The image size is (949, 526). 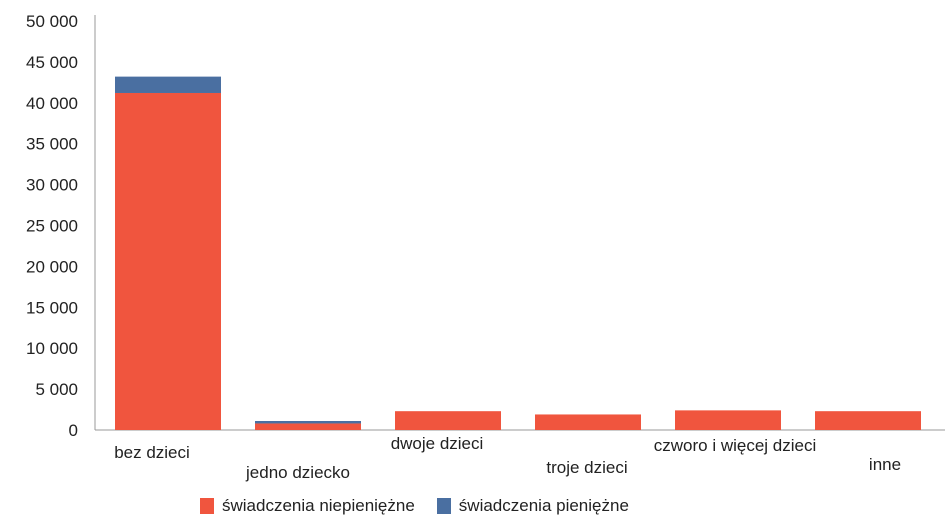 I want to click on y-tick-label: 45 000, so click(x=52, y=62).